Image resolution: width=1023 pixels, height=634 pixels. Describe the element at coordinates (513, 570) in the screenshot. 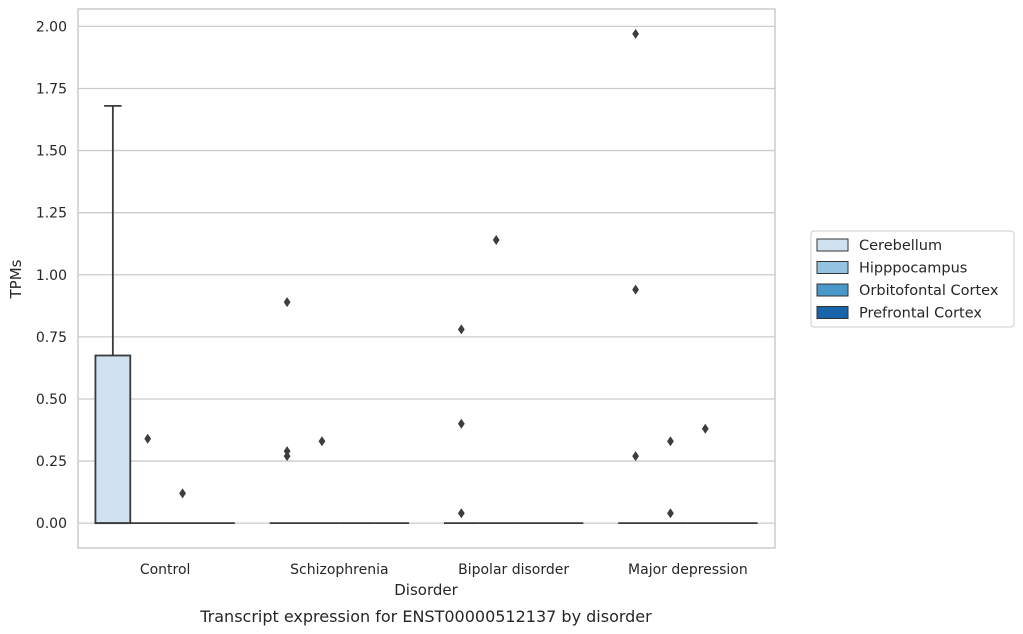

I see `x-tick-label: Bipolar disorder` at that location.